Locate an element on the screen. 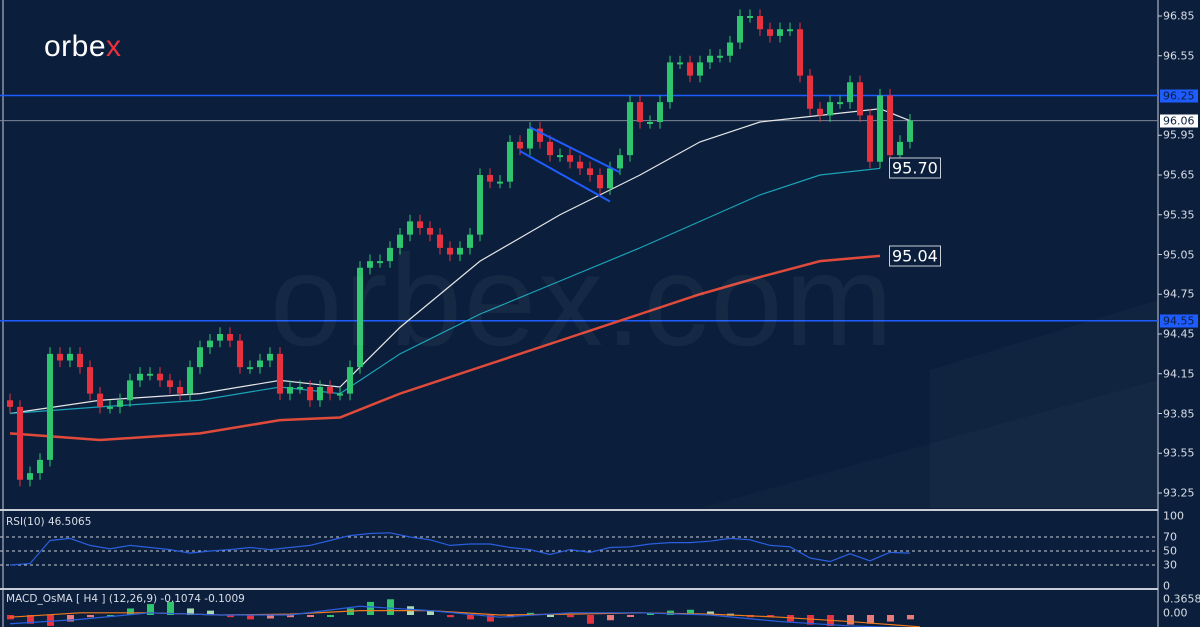  level-tag: 96.06 is located at coordinates (1179, 121).